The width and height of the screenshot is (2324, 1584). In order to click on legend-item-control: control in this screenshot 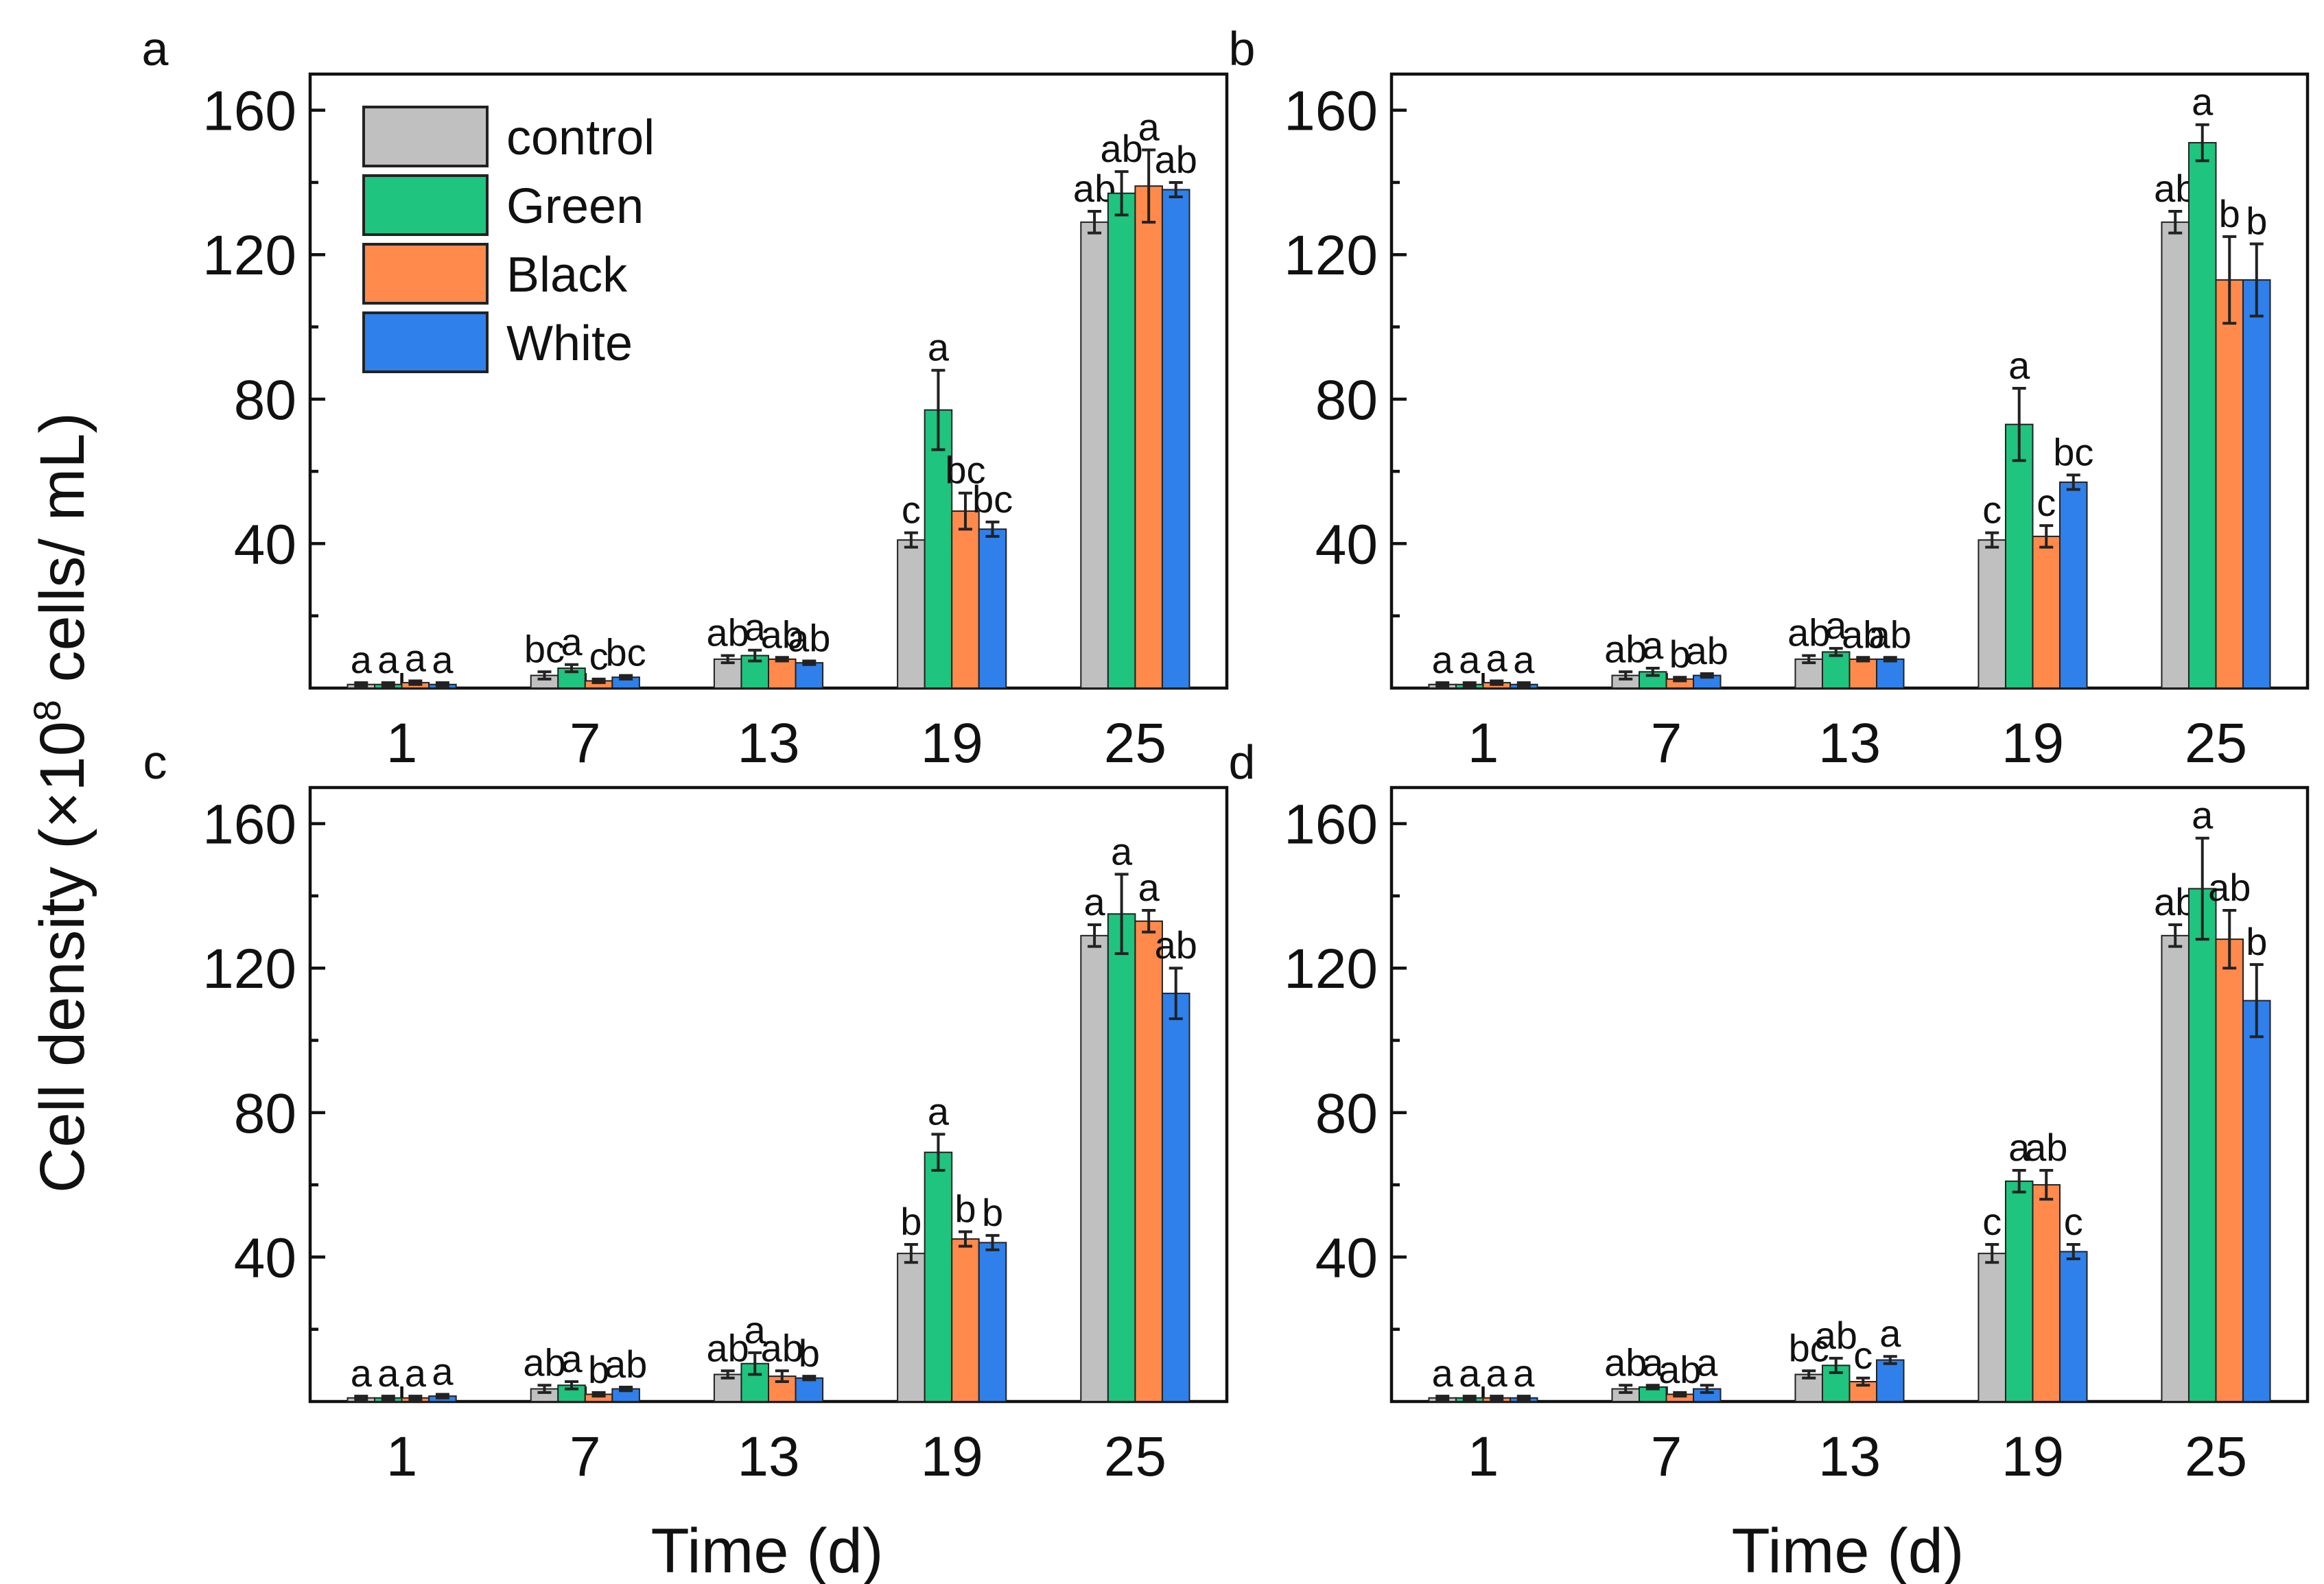, I will do `click(509, 136)`.